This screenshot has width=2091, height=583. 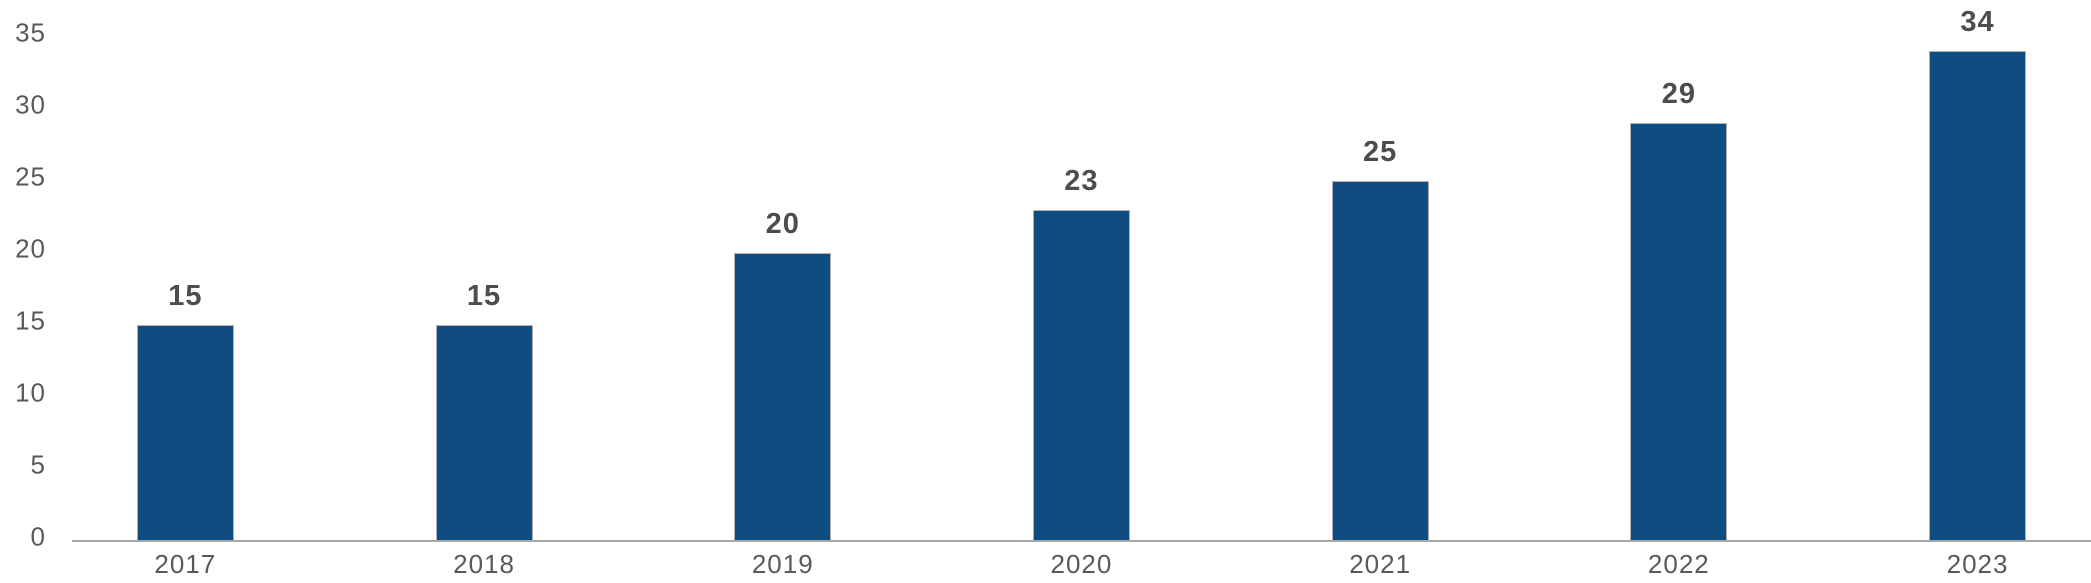 What do you see at coordinates (30, 320) in the screenshot?
I see `y-tick-label: 15` at bounding box center [30, 320].